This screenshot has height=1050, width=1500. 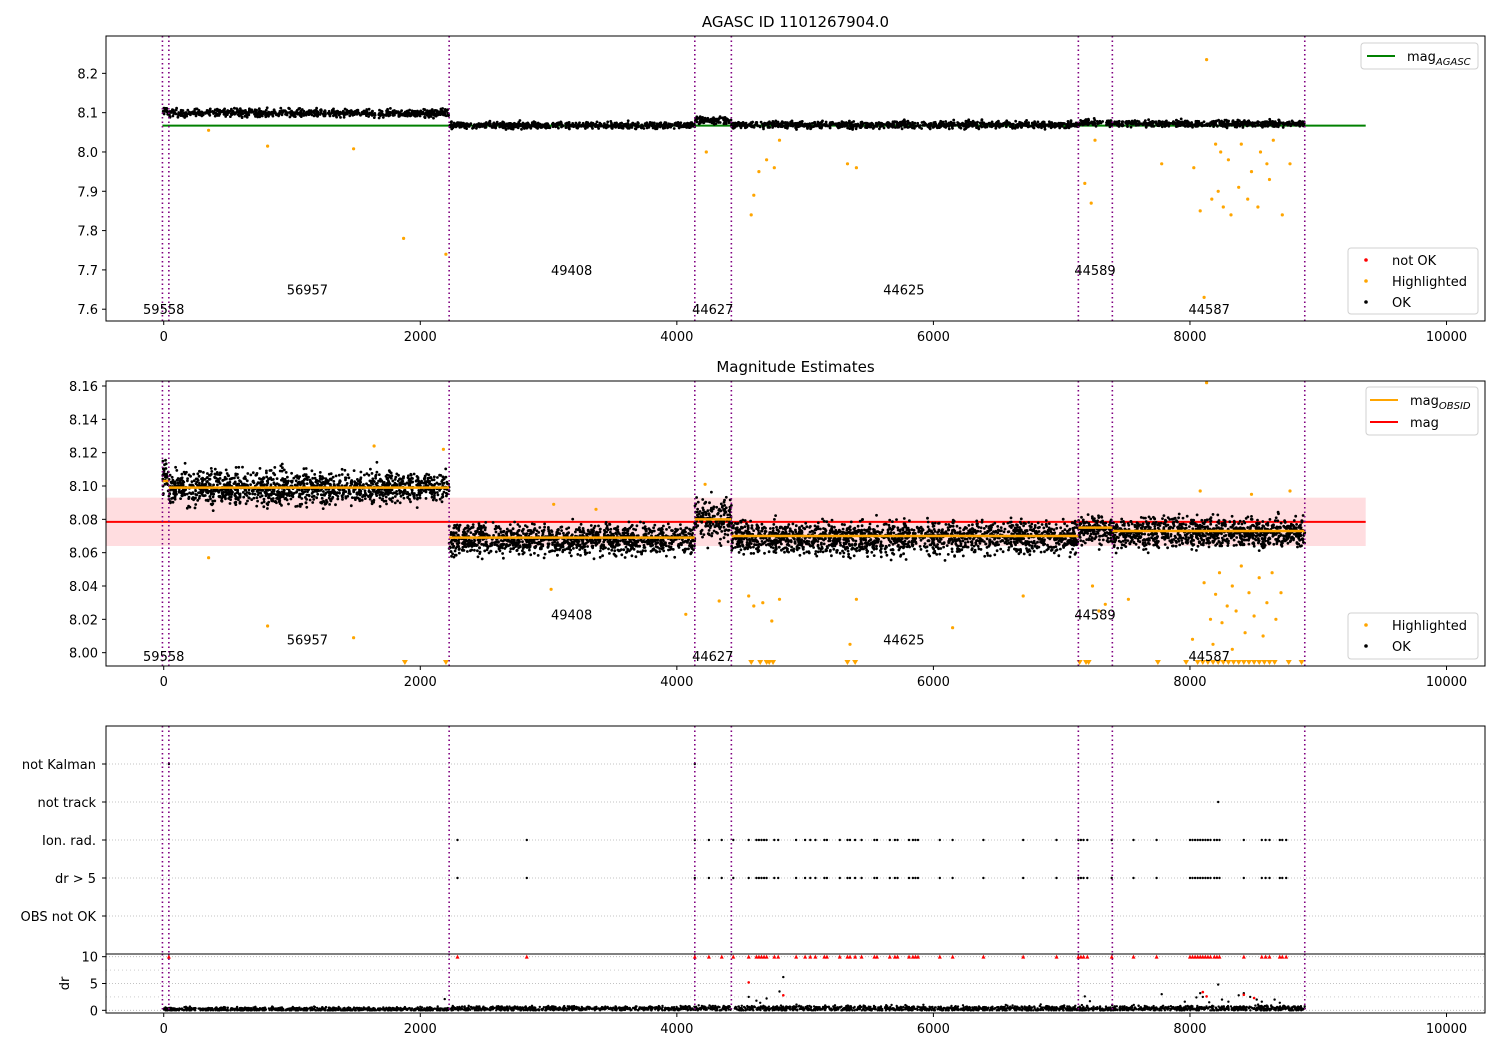 I want to click on x-tick-label: 4000, so click(x=676, y=337).